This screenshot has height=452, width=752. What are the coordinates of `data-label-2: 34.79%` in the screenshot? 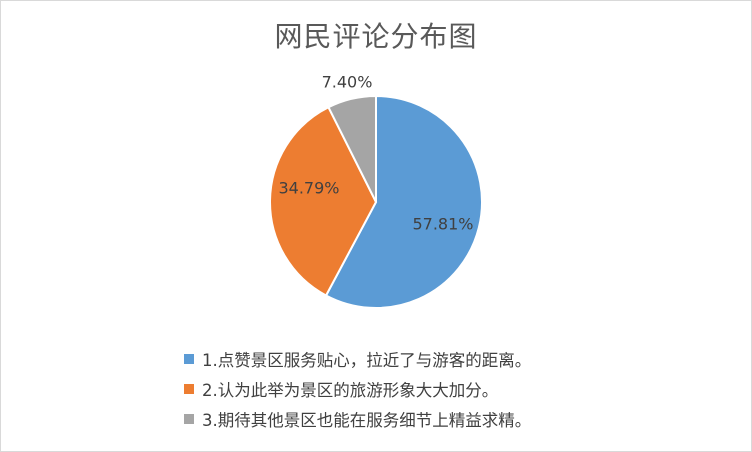 It's located at (308, 188).